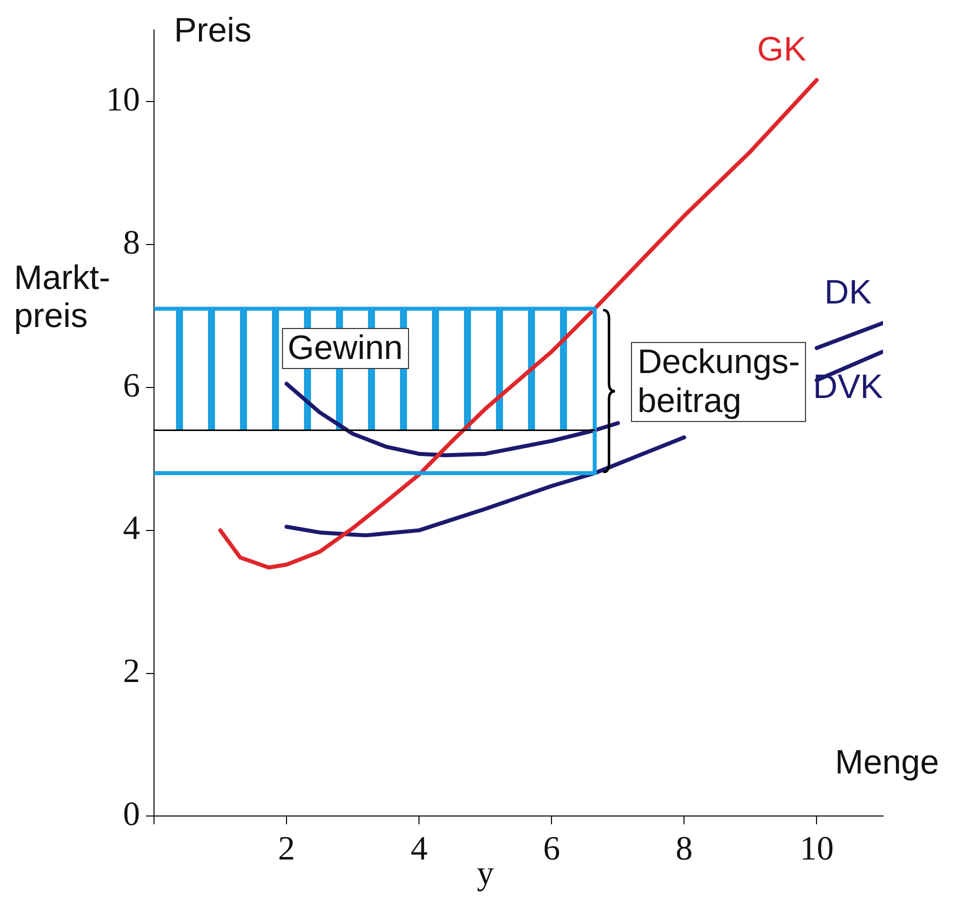 This screenshot has width=953, height=917. Describe the element at coordinates (345, 348) in the screenshot. I see `annotation: Gewinn` at that location.